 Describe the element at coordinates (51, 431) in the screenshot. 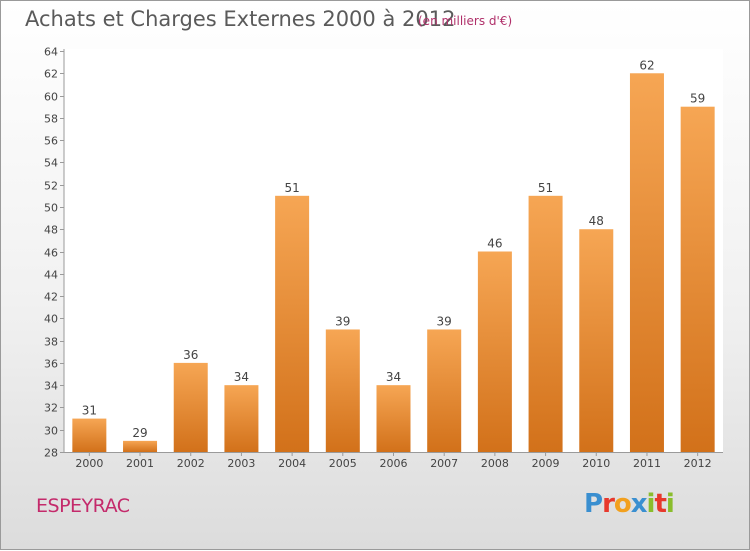

I see `y-tick-label: 30` at that location.